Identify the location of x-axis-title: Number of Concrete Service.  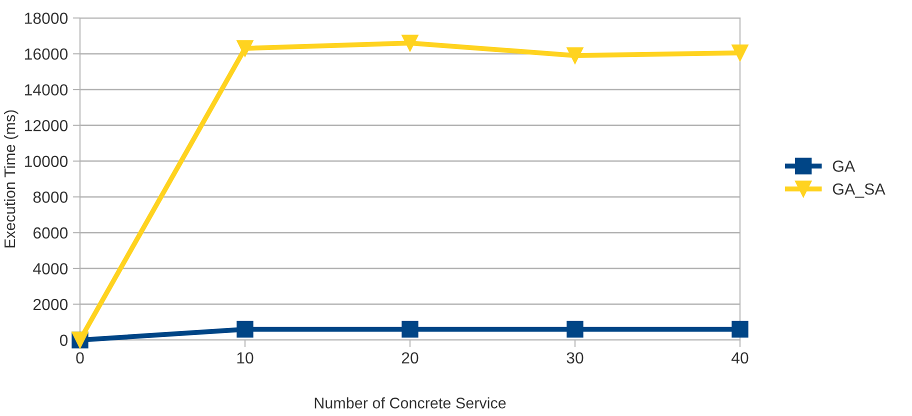
(410, 402).